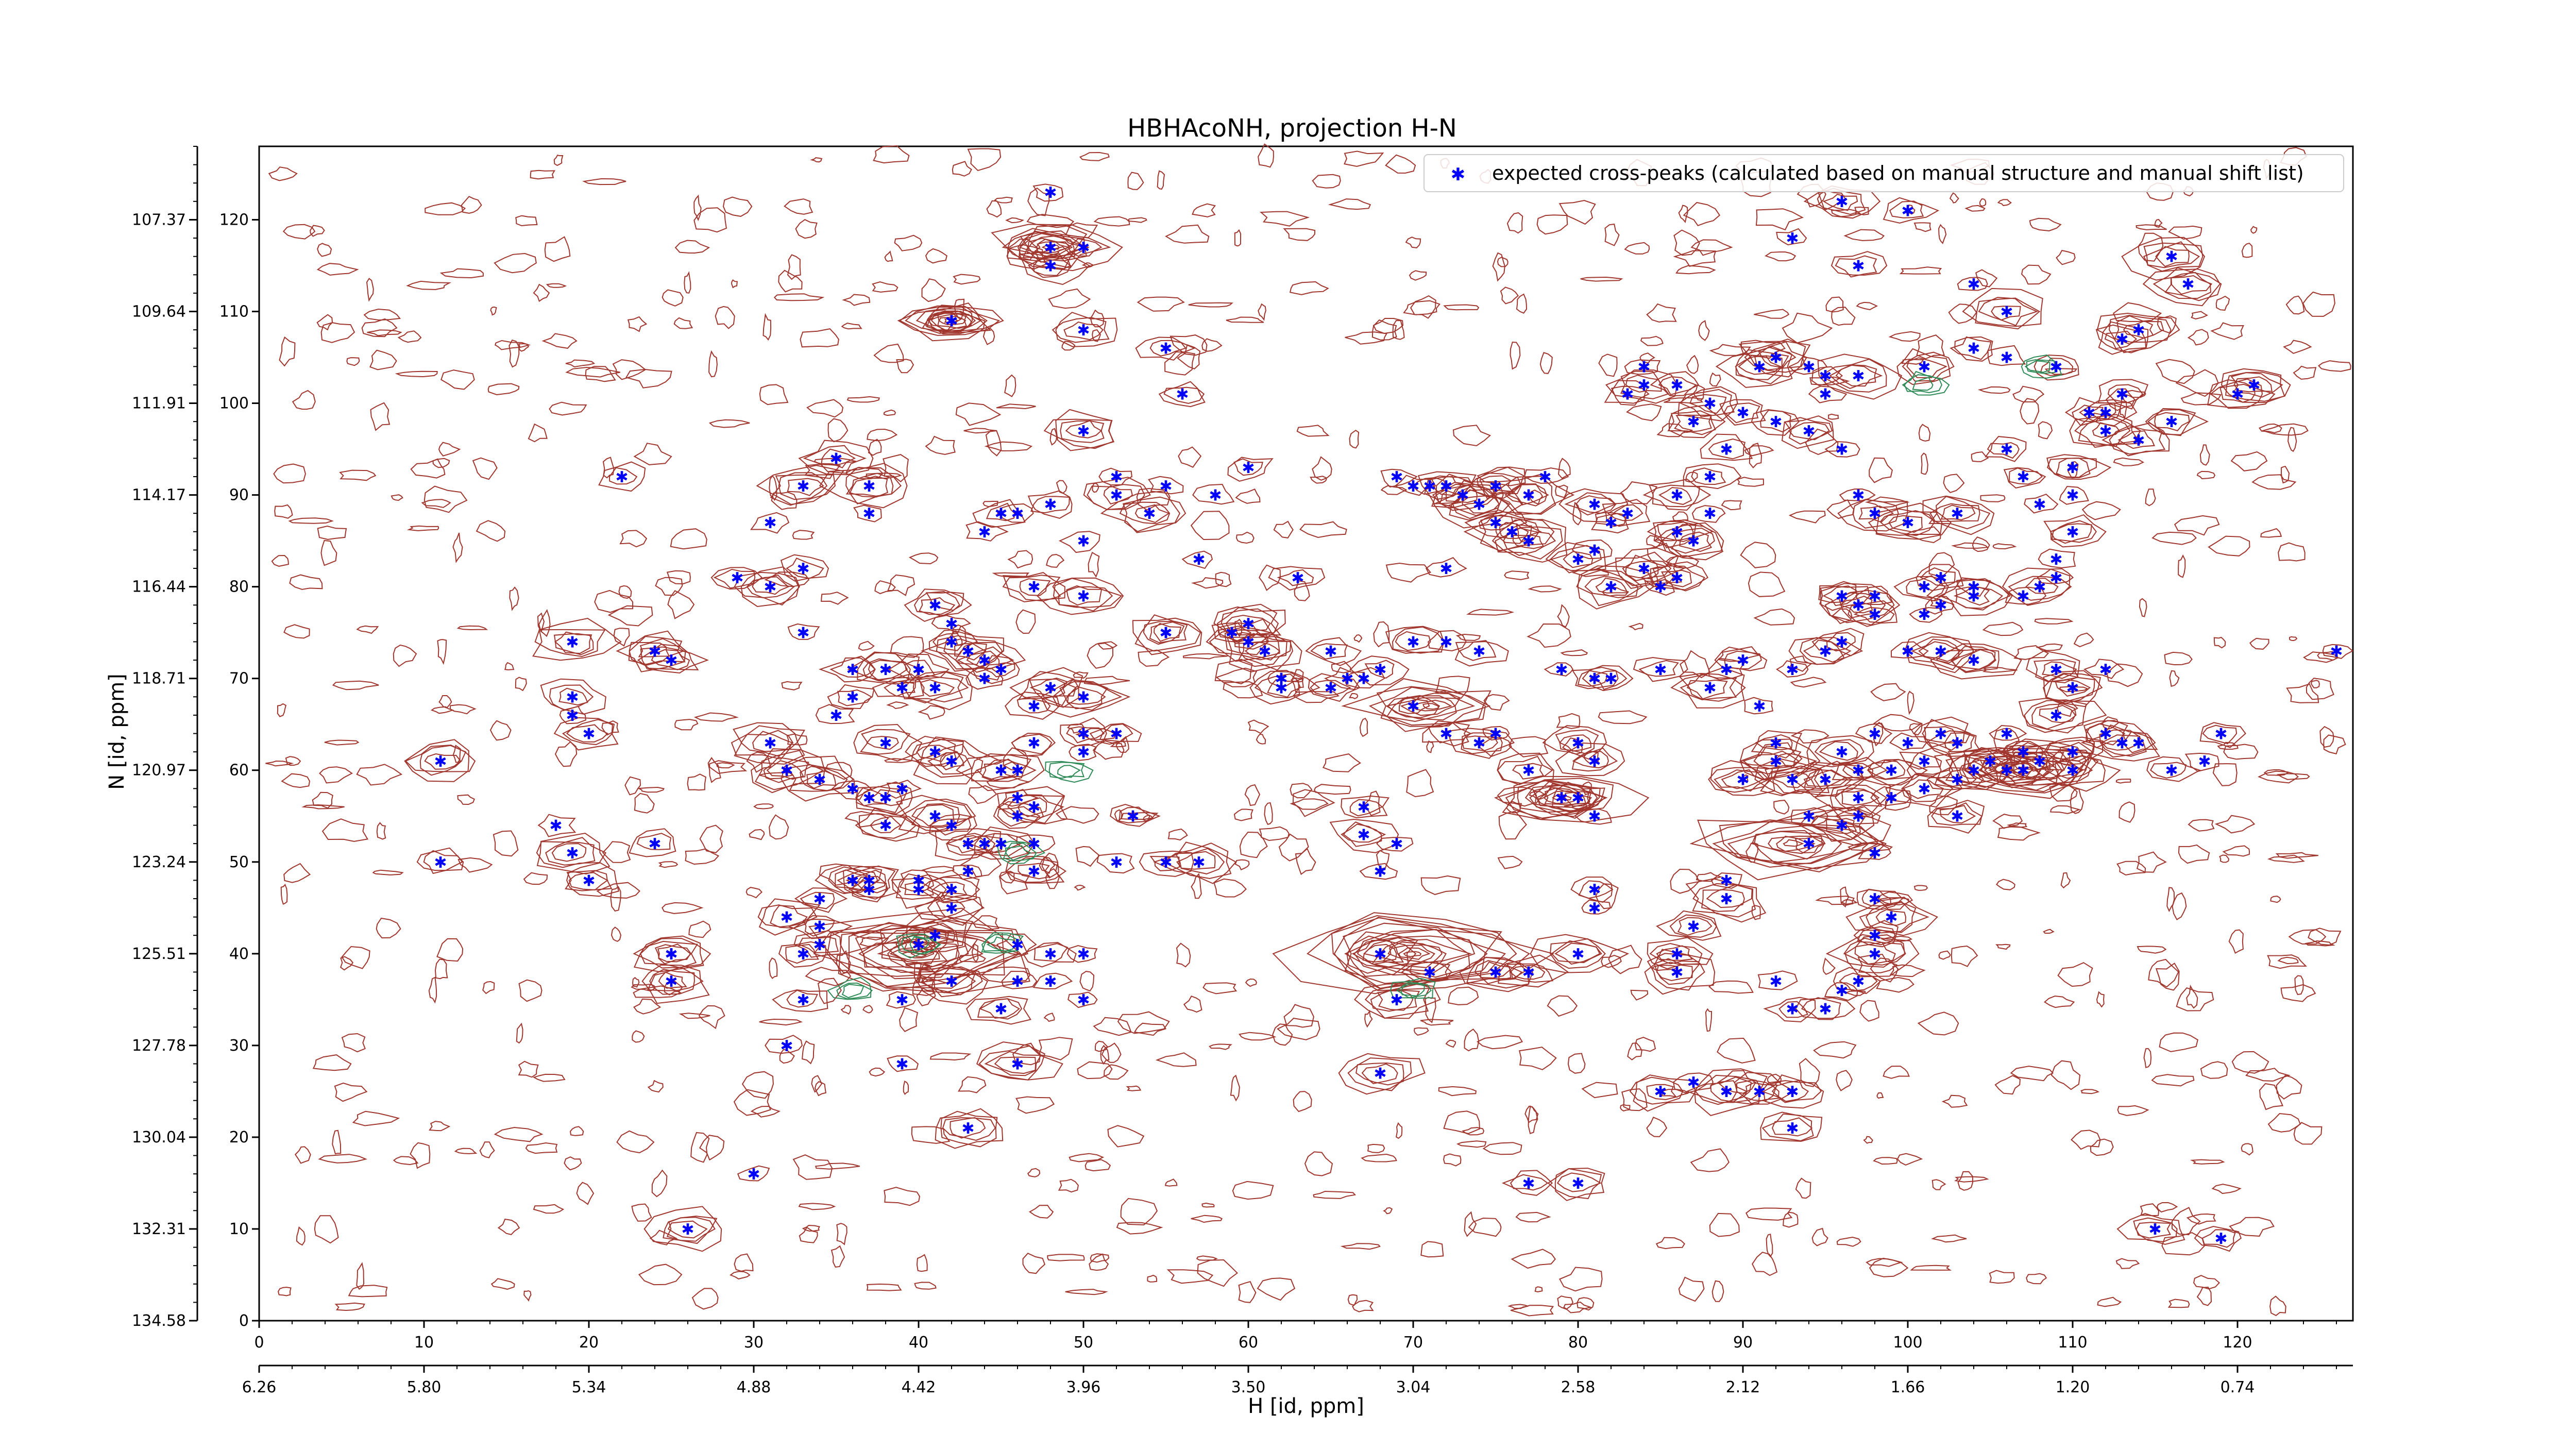  What do you see at coordinates (159, 1046) in the screenshot?
I see `y-ppm-tick-label: 127.78` at bounding box center [159, 1046].